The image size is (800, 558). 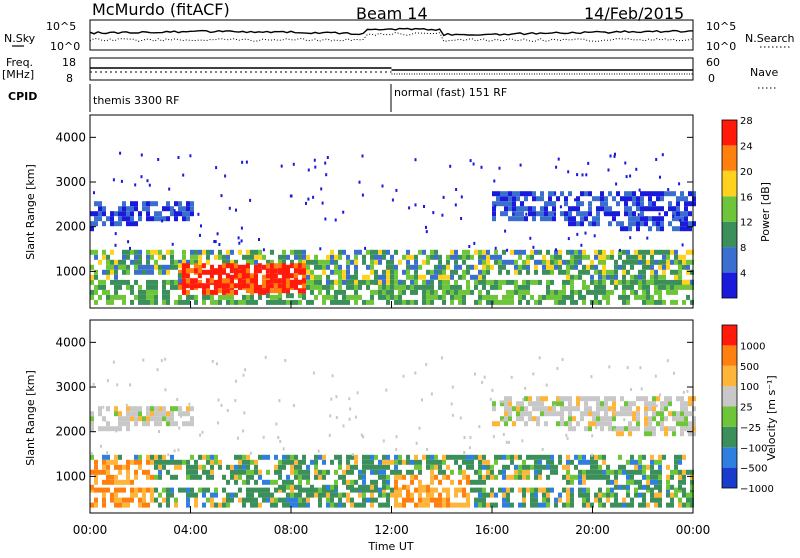 I want to click on colorbar-segment, so click(x=729, y=133).